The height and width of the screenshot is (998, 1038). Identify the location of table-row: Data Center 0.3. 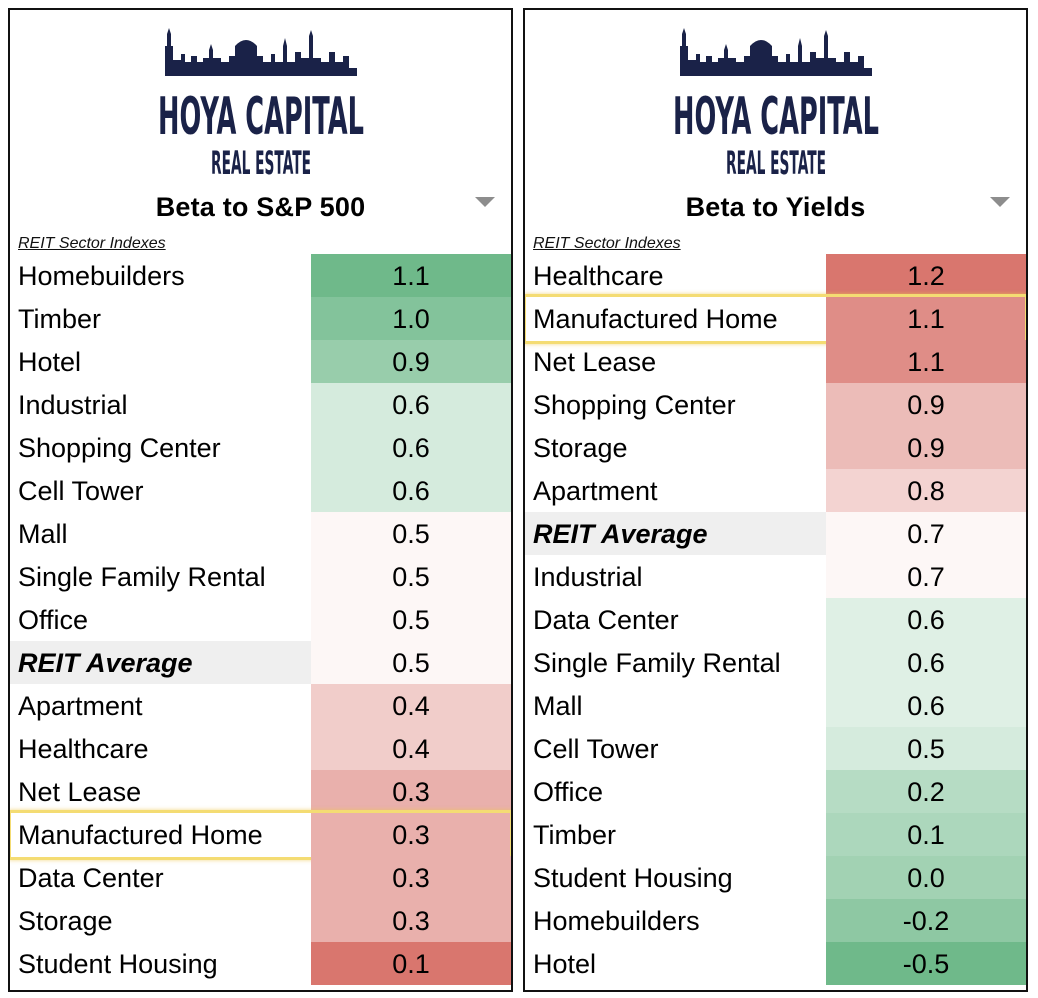
(260, 877).